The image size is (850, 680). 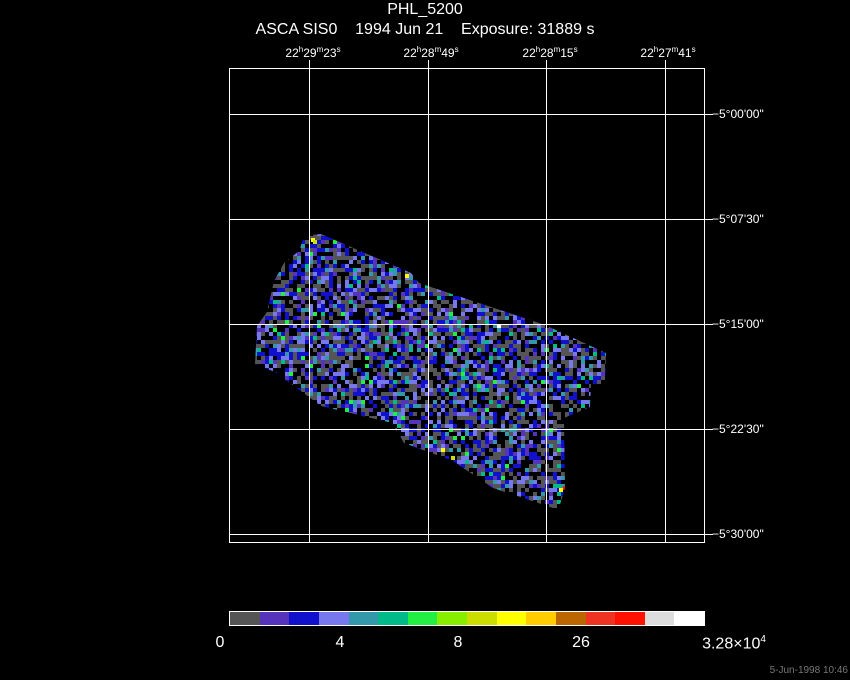 What do you see at coordinates (296, 29) in the screenshot?
I see `instrument-label: ASCA SIS0` at bounding box center [296, 29].